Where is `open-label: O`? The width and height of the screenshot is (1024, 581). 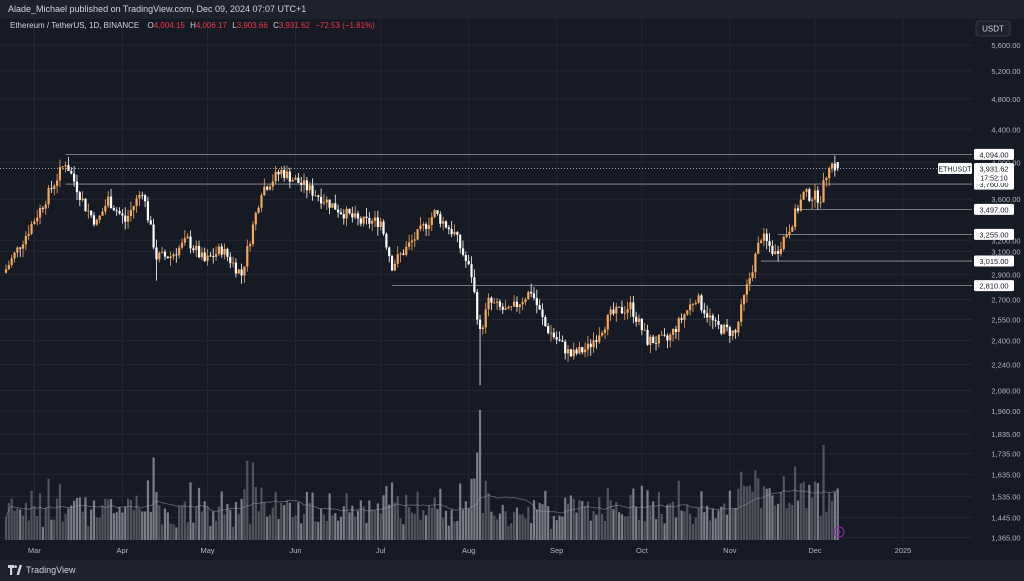
open-label: O is located at coordinates (150, 25).